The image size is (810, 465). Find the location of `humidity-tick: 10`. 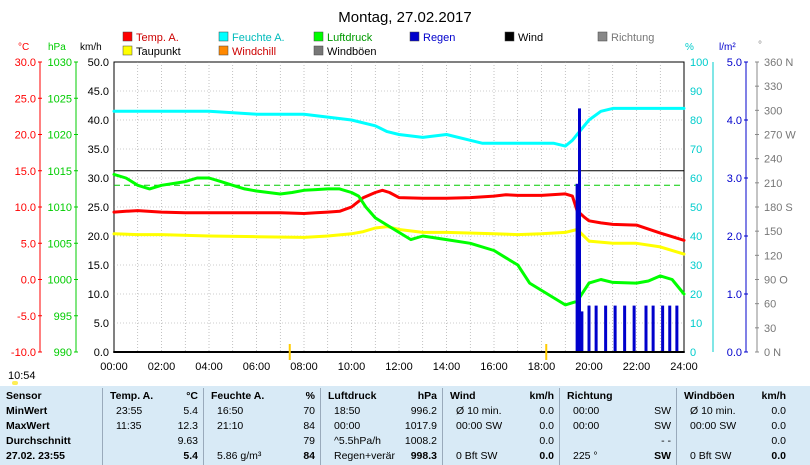

humidity-tick: 10 is located at coordinates (696, 324).